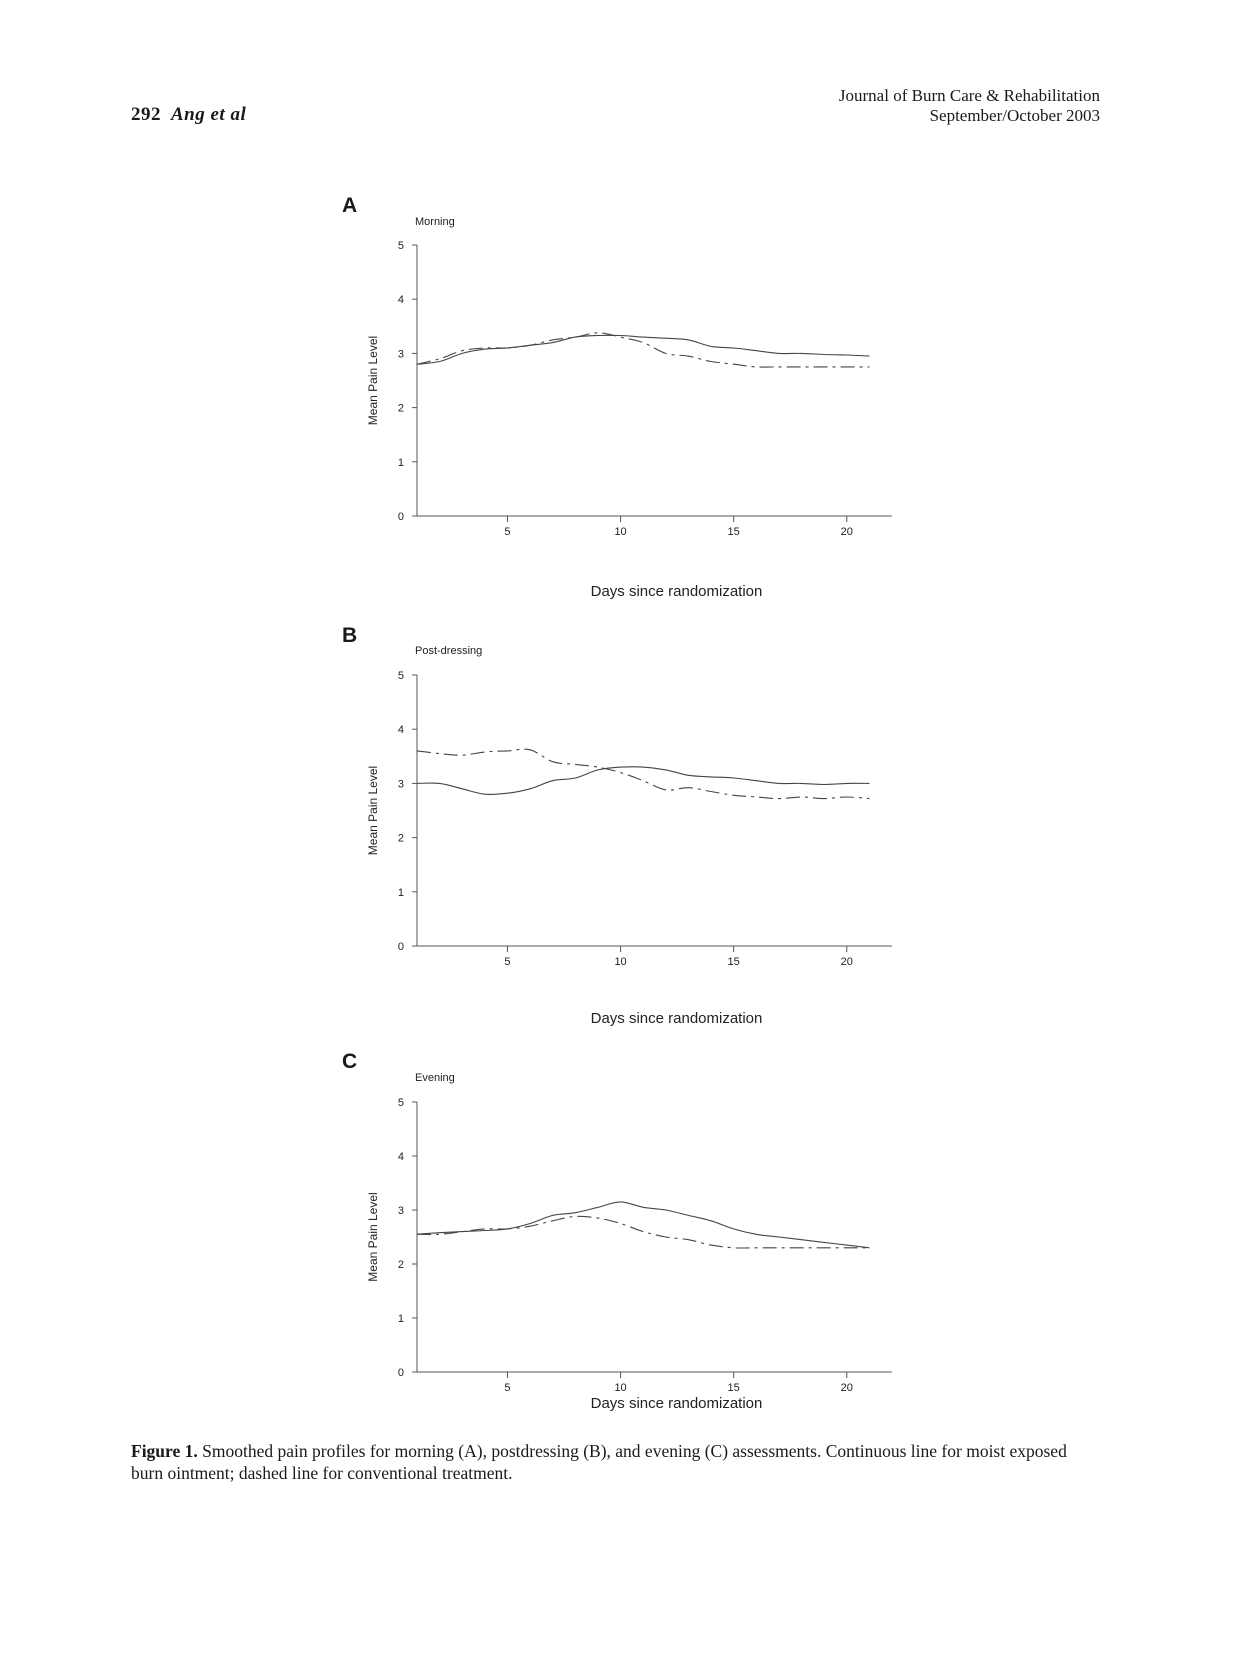 The width and height of the screenshot is (1256, 1669). Describe the element at coordinates (401, 300) in the screenshot. I see `morning-y-tick-label: 4` at that location.